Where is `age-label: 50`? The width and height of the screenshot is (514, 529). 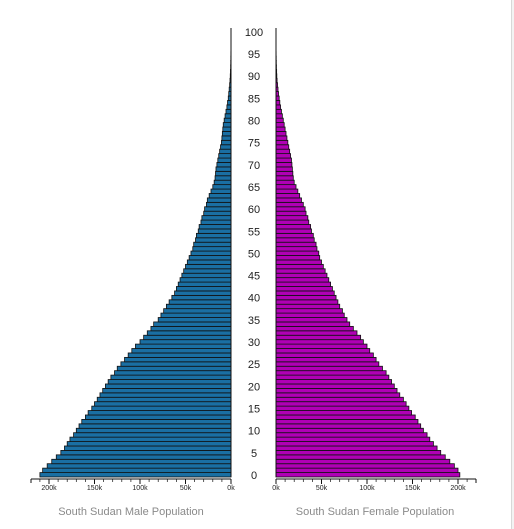 age-label: 50 is located at coordinates (254, 254).